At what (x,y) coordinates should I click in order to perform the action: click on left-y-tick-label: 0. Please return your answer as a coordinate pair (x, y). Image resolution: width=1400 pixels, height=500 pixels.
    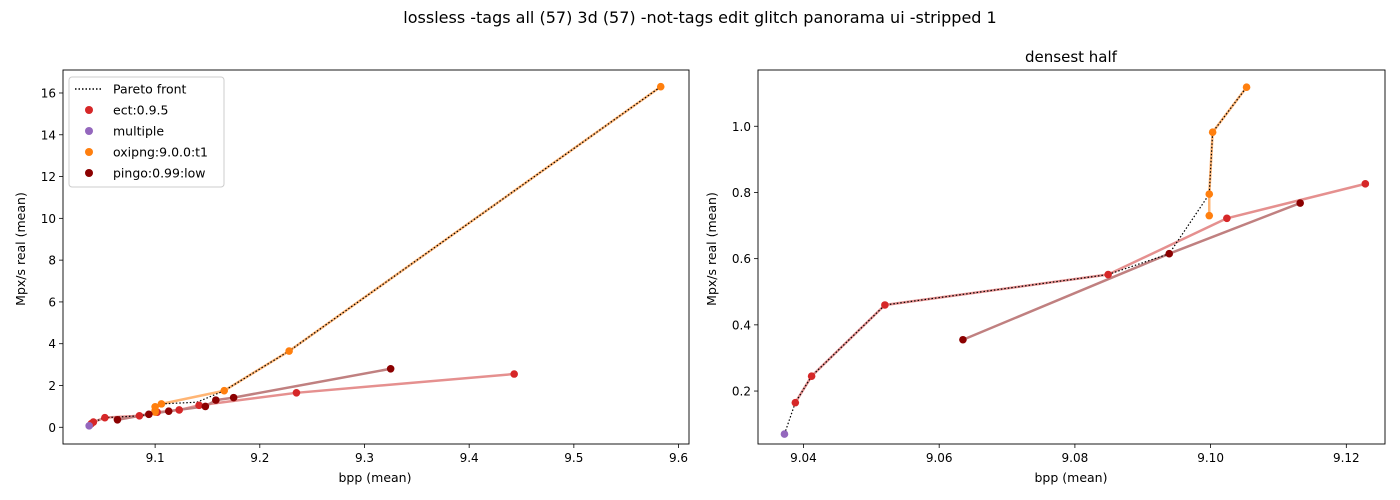
    Looking at the image, I should click on (52, 428).